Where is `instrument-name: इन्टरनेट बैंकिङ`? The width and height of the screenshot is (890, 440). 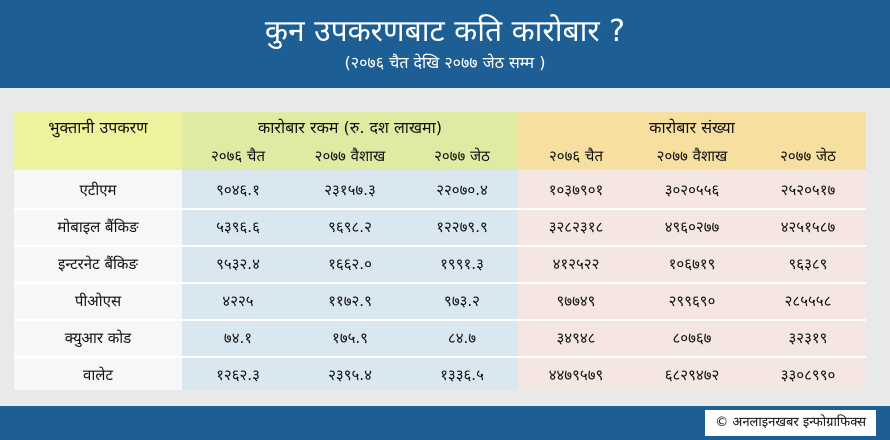
instrument-name: इन्टरनेट बैंकिङ is located at coordinates (98, 264).